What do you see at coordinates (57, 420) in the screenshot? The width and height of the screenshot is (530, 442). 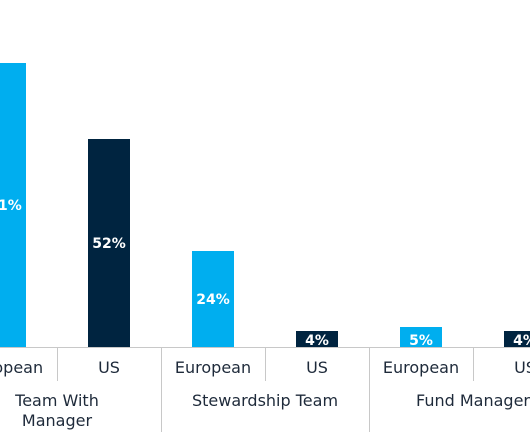 I see `group-label: Manager` at bounding box center [57, 420].